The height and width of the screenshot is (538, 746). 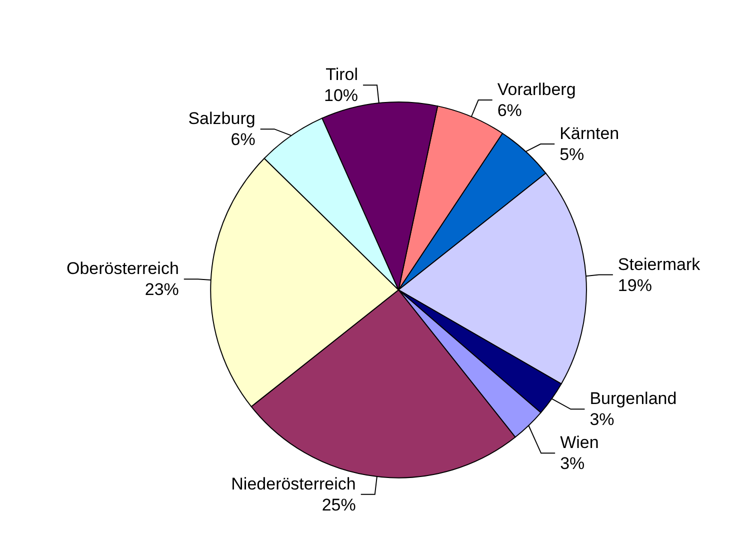 What do you see at coordinates (659, 264) in the screenshot?
I see `slice-label: Steiermark` at bounding box center [659, 264].